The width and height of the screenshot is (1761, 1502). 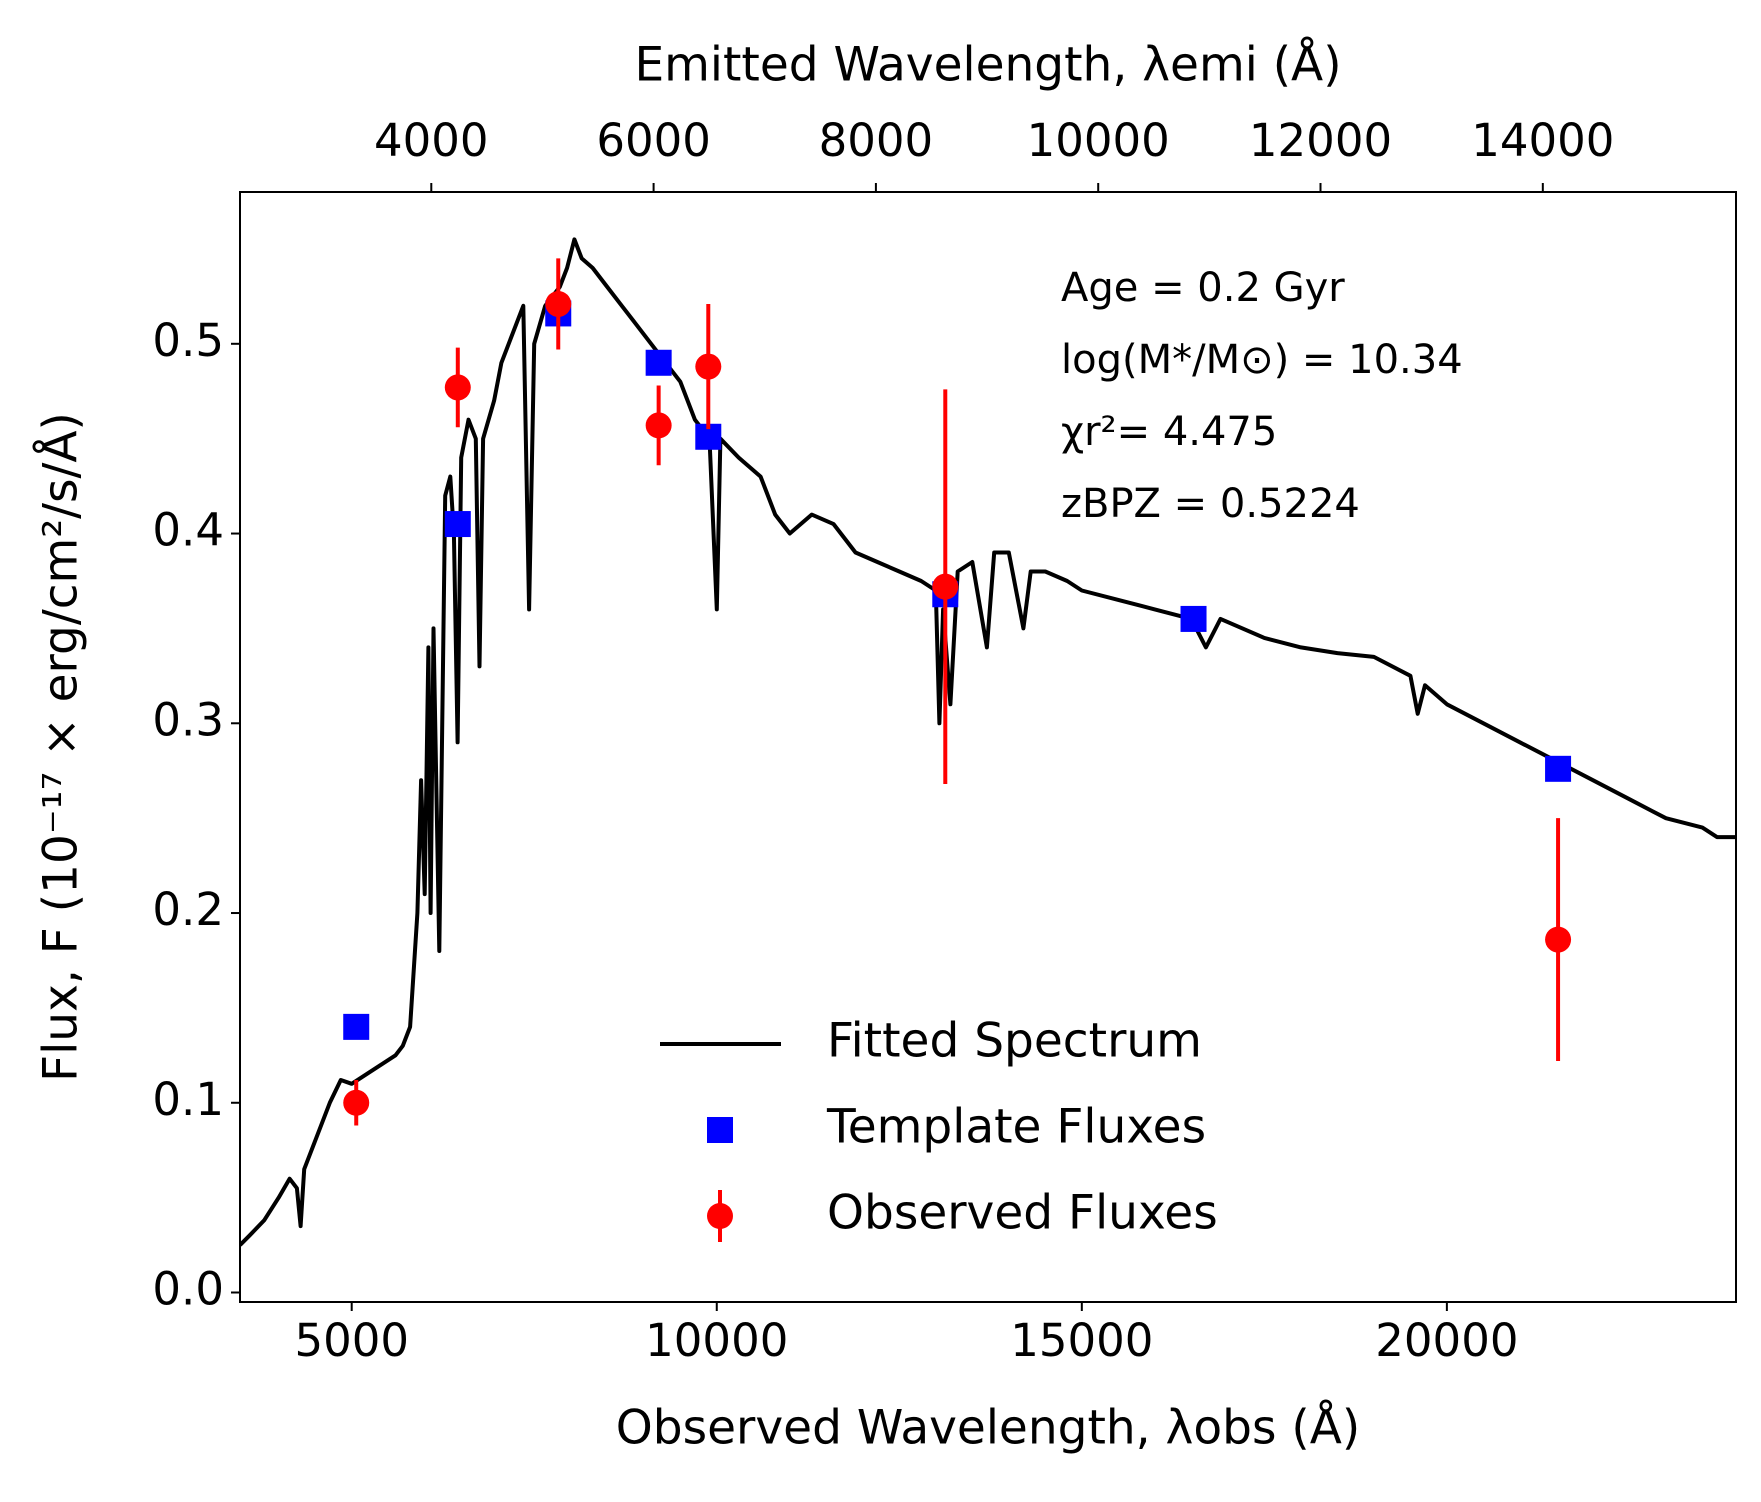 What do you see at coordinates (188, 909) in the screenshot?
I see `y-tick-label: 0.2` at bounding box center [188, 909].